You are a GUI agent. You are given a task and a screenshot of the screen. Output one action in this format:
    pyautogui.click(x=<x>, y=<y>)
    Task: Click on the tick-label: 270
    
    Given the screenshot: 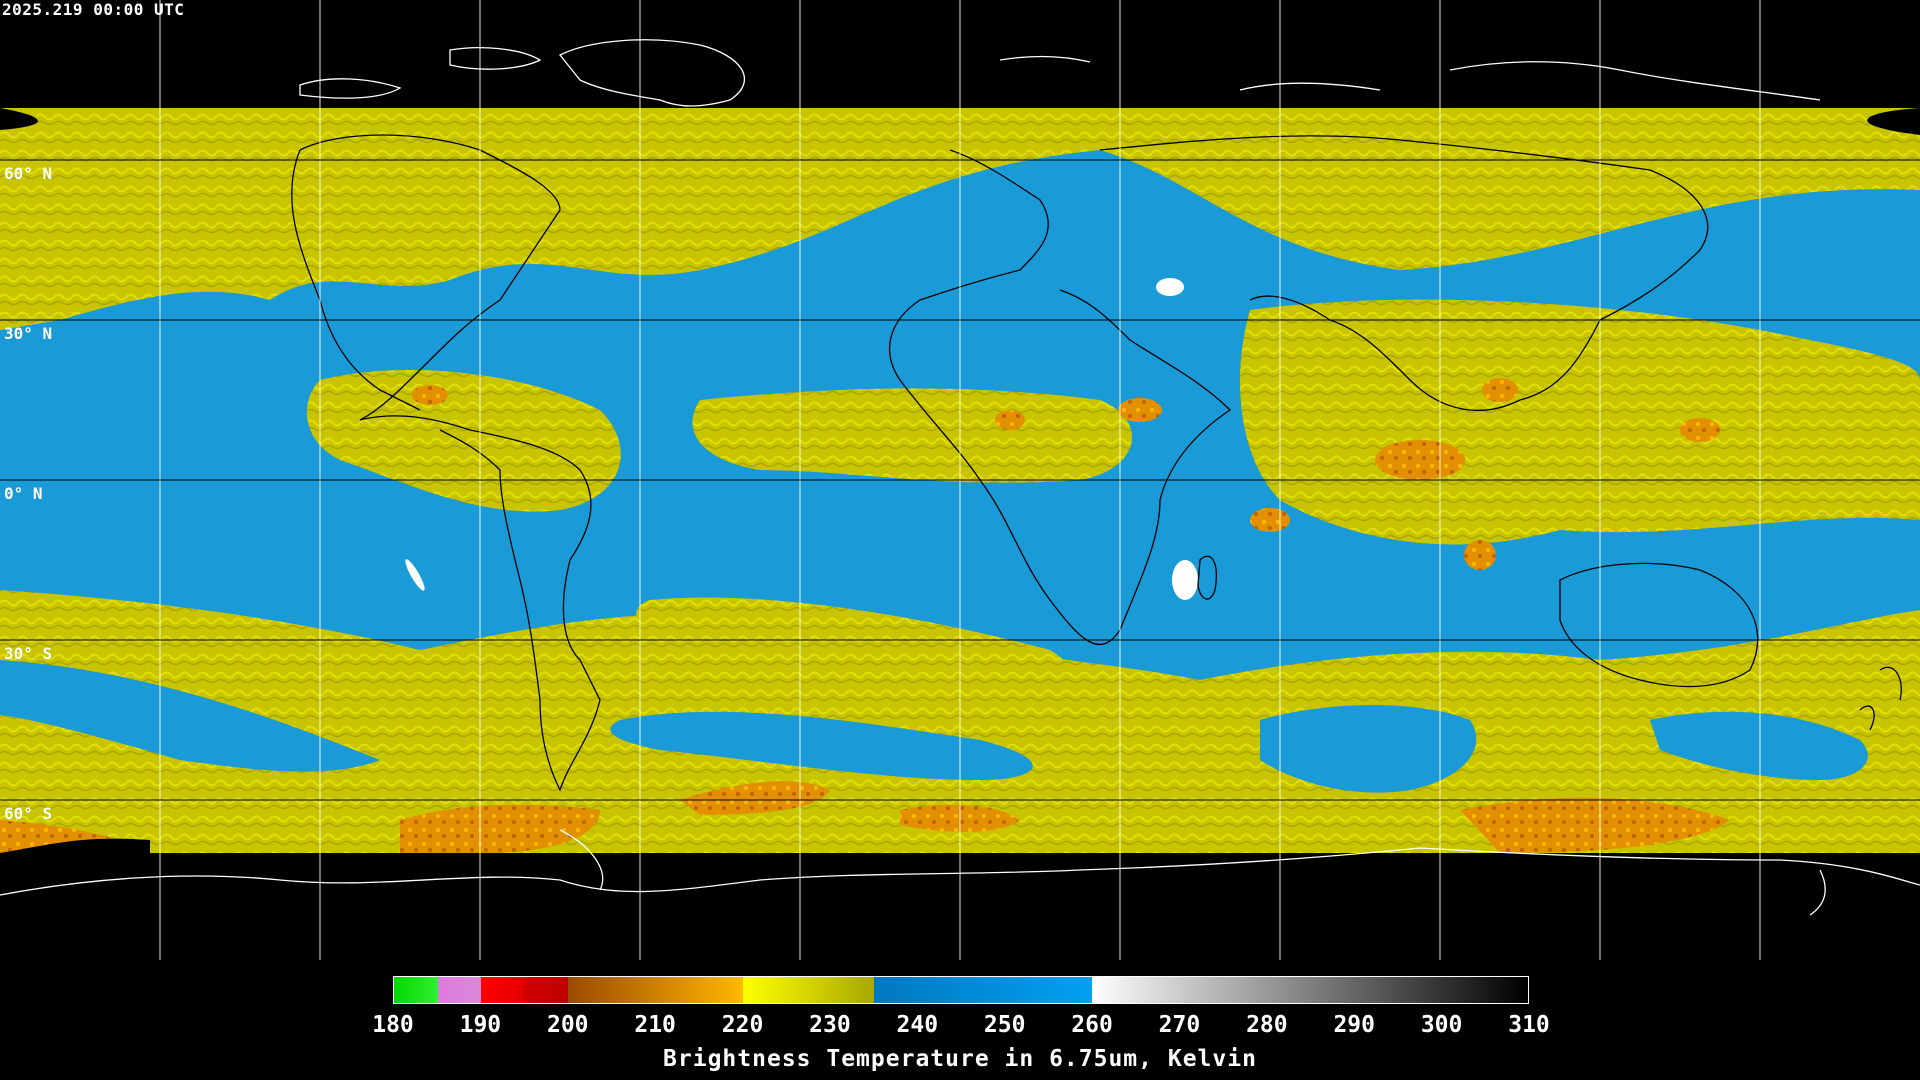 What is the action you would take?
    pyautogui.click(x=1179, y=1025)
    